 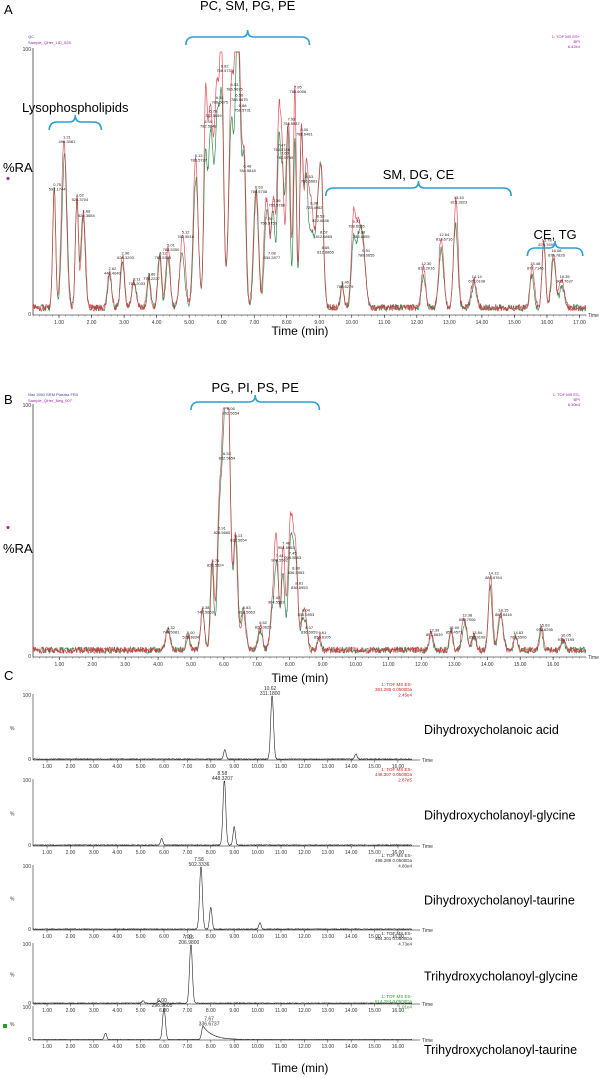 I want to click on peak-label-mass: 206.9800, so click(x=188, y=943).